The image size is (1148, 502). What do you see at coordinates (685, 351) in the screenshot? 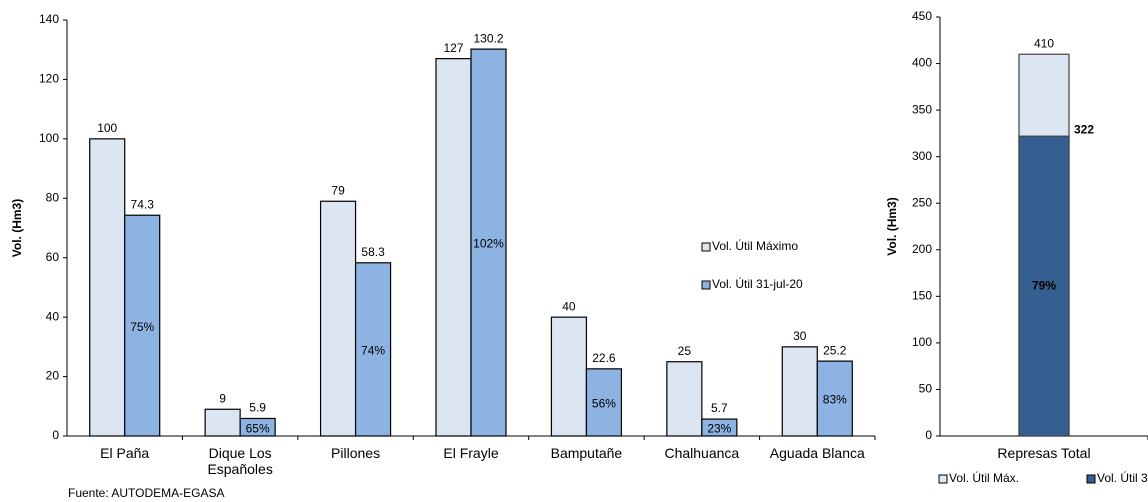
I see `value-label: 25` at bounding box center [685, 351].